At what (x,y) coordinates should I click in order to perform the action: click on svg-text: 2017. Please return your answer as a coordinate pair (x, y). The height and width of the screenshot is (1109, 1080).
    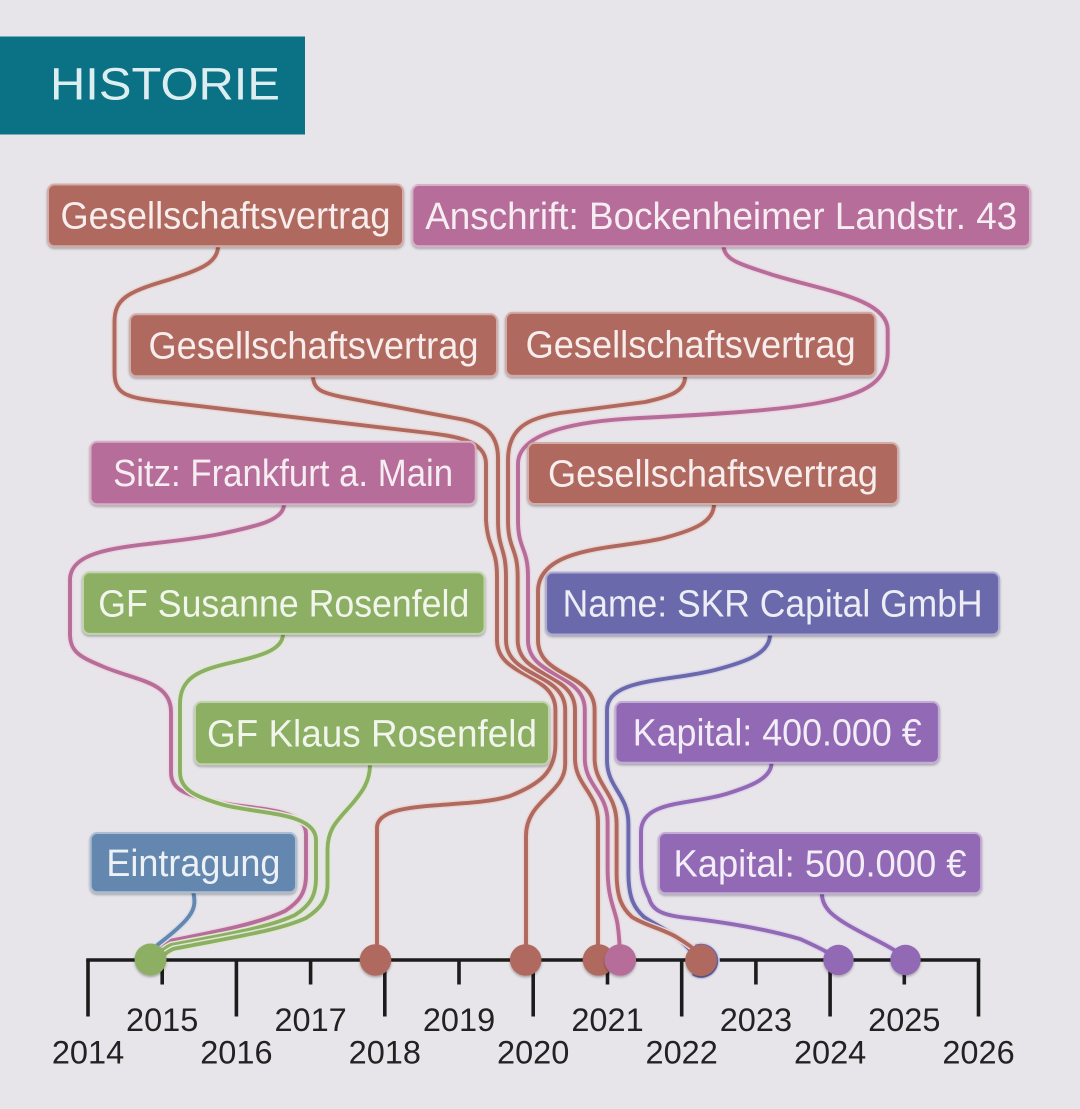
    Looking at the image, I should click on (310, 1020).